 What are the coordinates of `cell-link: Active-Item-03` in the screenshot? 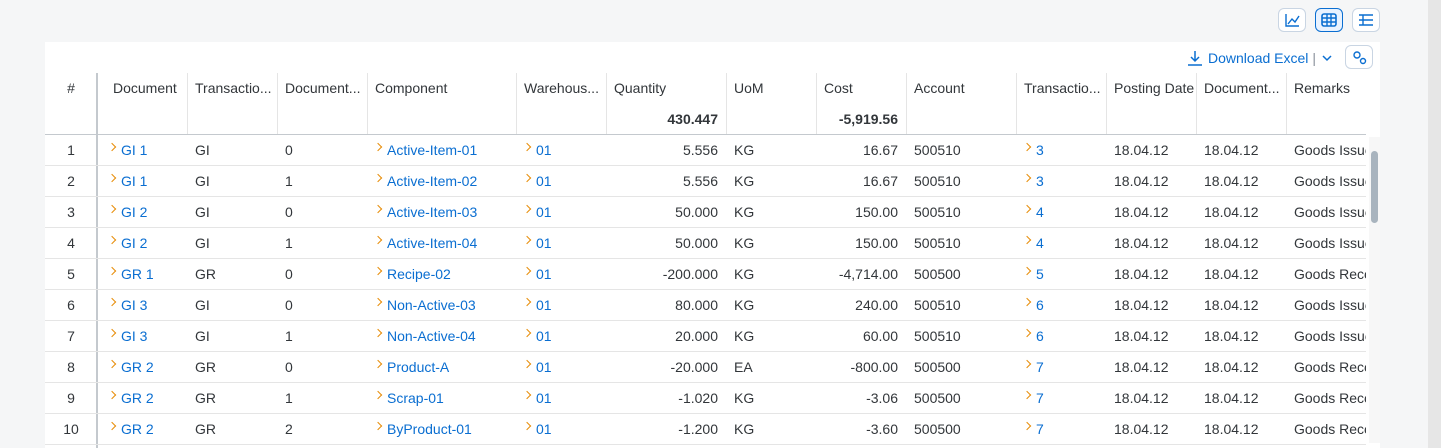 It's located at (441, 212).